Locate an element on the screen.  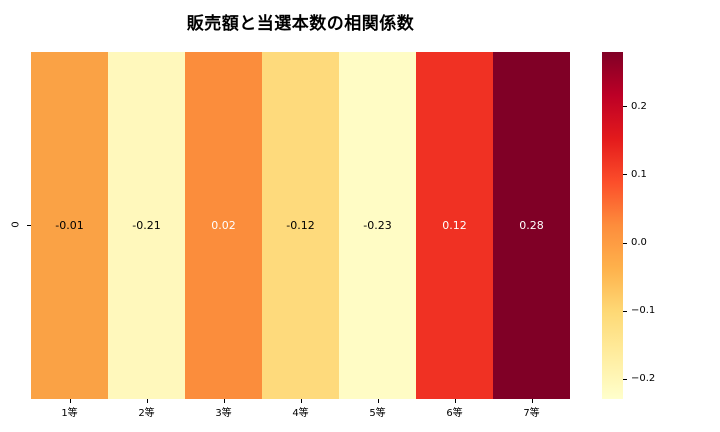
x-tick-label: 7等 is located at coordinates (531, 413).